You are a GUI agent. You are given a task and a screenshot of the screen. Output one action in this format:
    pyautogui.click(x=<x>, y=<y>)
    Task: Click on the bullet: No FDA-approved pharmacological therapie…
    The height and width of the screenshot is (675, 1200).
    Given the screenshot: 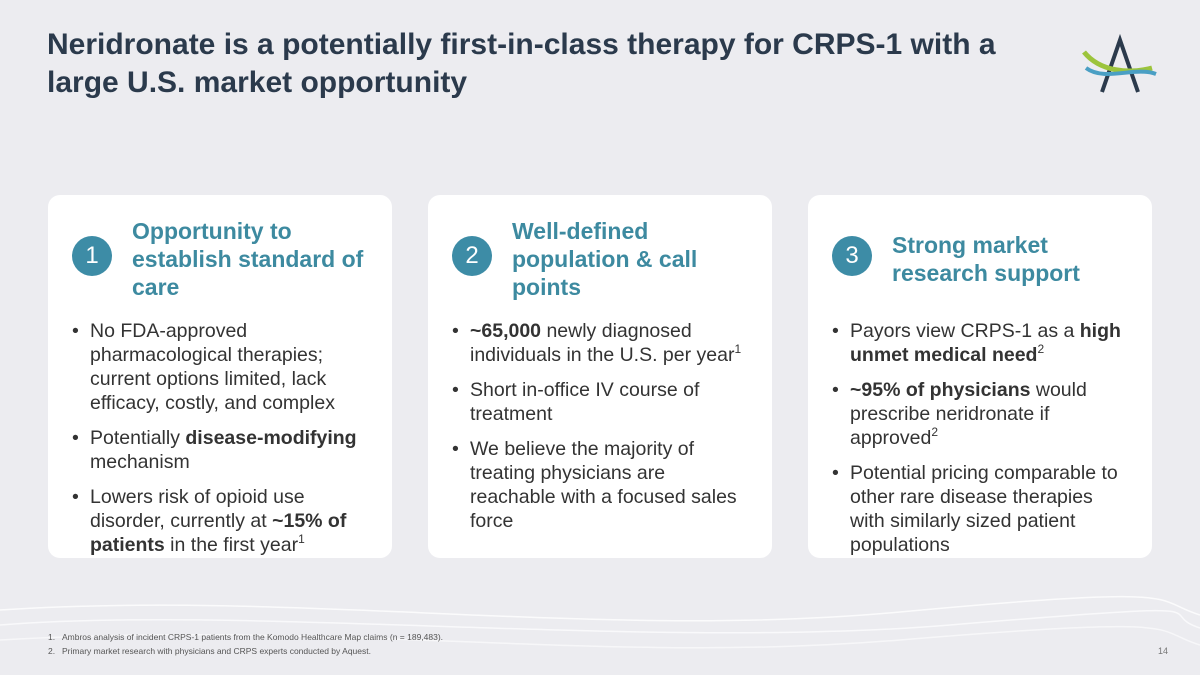 What is the action you would take?
    pyautogui.click(x=221, y=367)
    